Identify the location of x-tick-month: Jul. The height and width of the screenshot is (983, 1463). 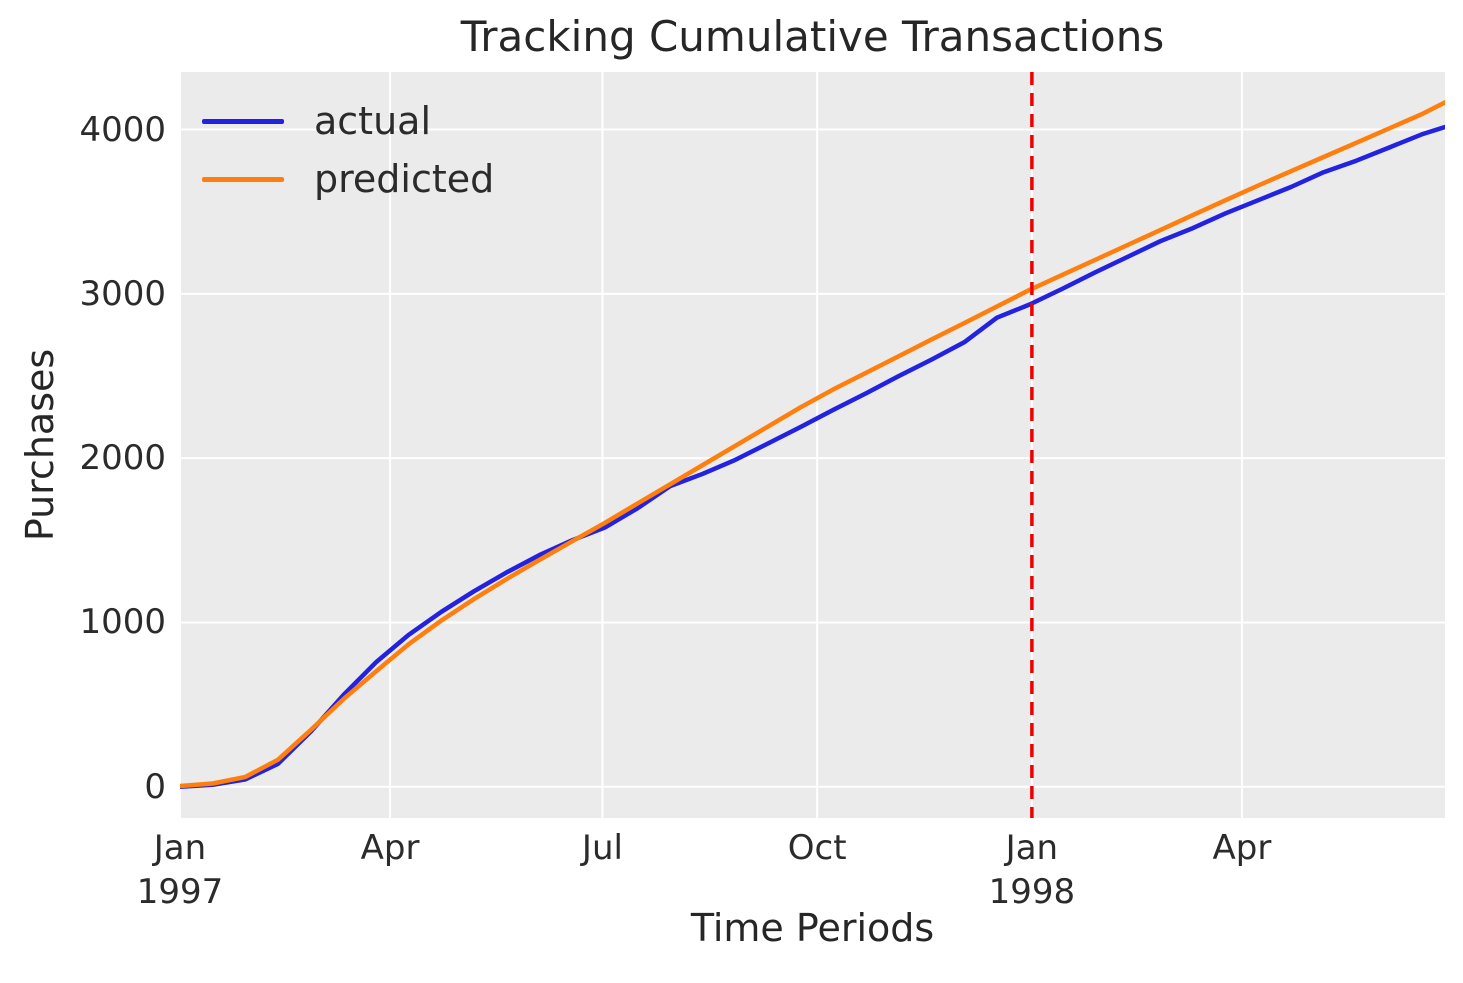
(602, 848).